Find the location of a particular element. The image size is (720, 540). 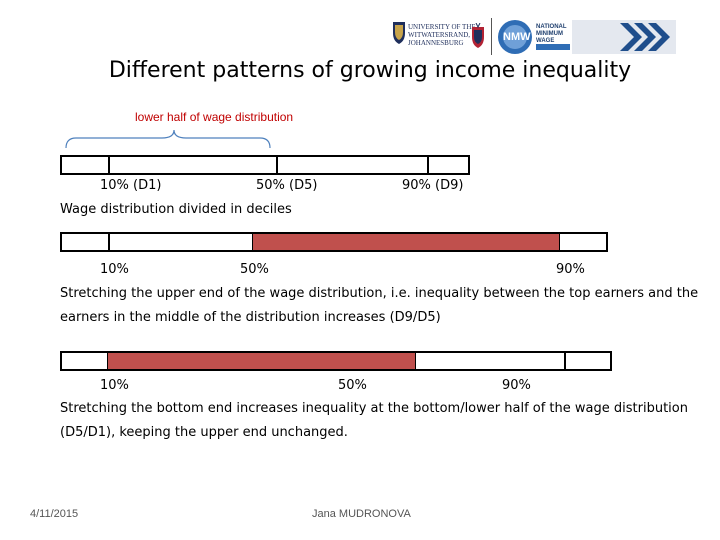

label-50: 50% is located at coordinates (254, 269).